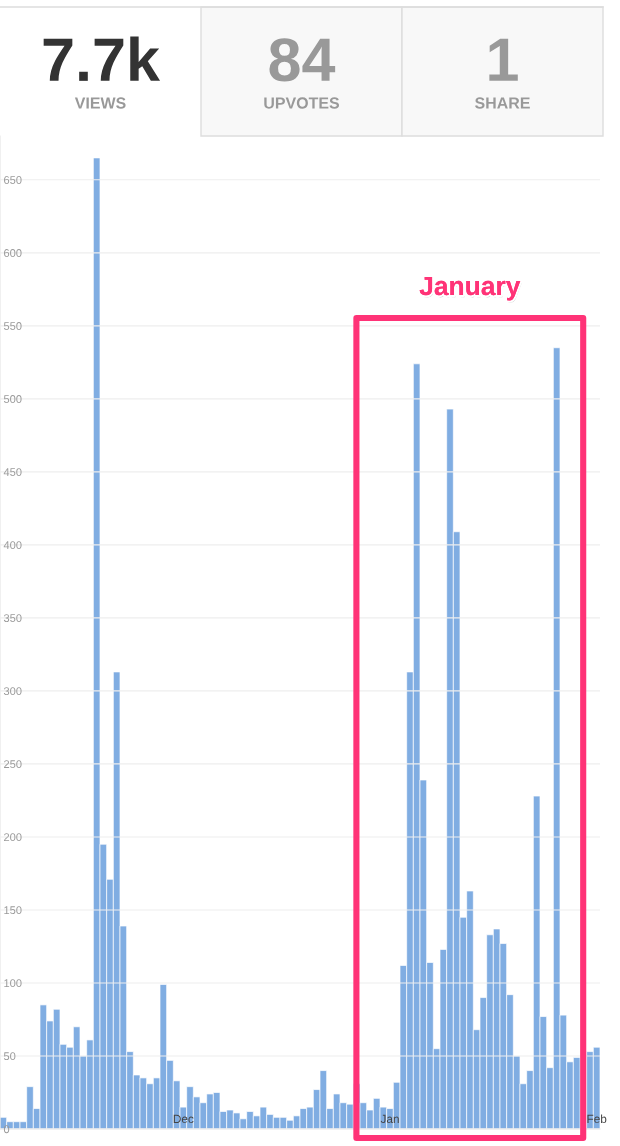 This screenshot has height=1146, width=620. What do you see at coordinates (302, 103) in the screenshot?
I see `text: UPVOTES` at bounding box center [302, 103].